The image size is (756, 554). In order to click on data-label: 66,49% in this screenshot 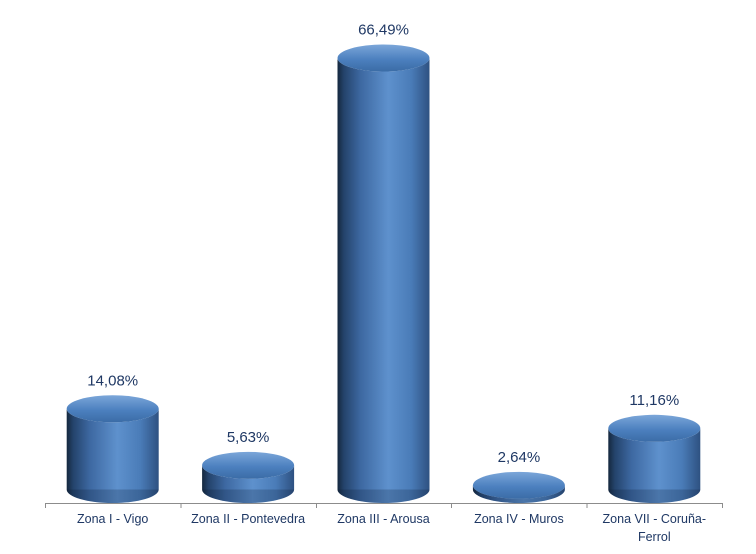, I will do `click(383, 30)`.